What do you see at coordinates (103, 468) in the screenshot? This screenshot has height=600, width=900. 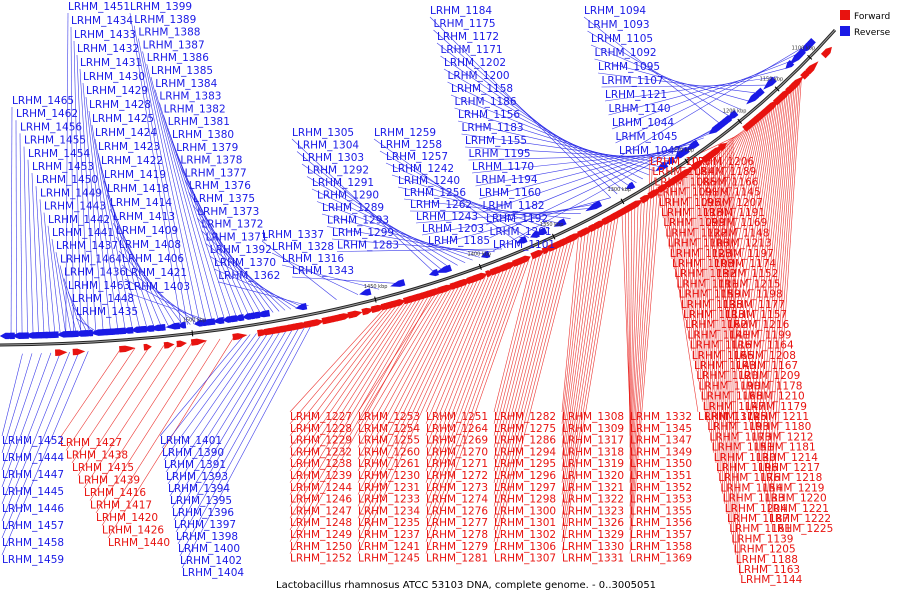 I see `gene-label: LRHM_1415` at bounding box center [103, 468].